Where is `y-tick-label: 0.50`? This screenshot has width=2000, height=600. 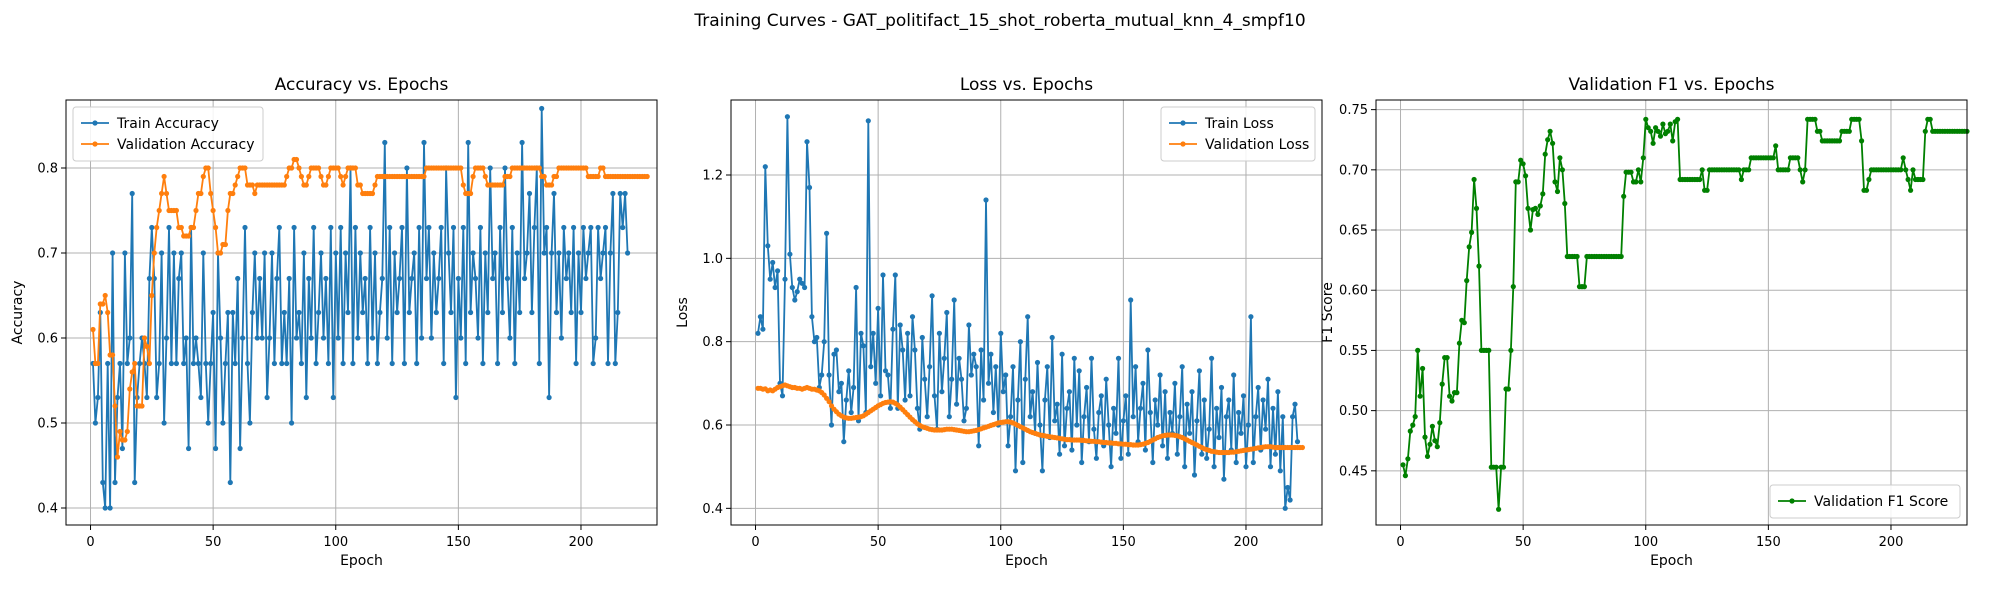
y-tick-label: 0.50 is located at coordinates (1353, 411).